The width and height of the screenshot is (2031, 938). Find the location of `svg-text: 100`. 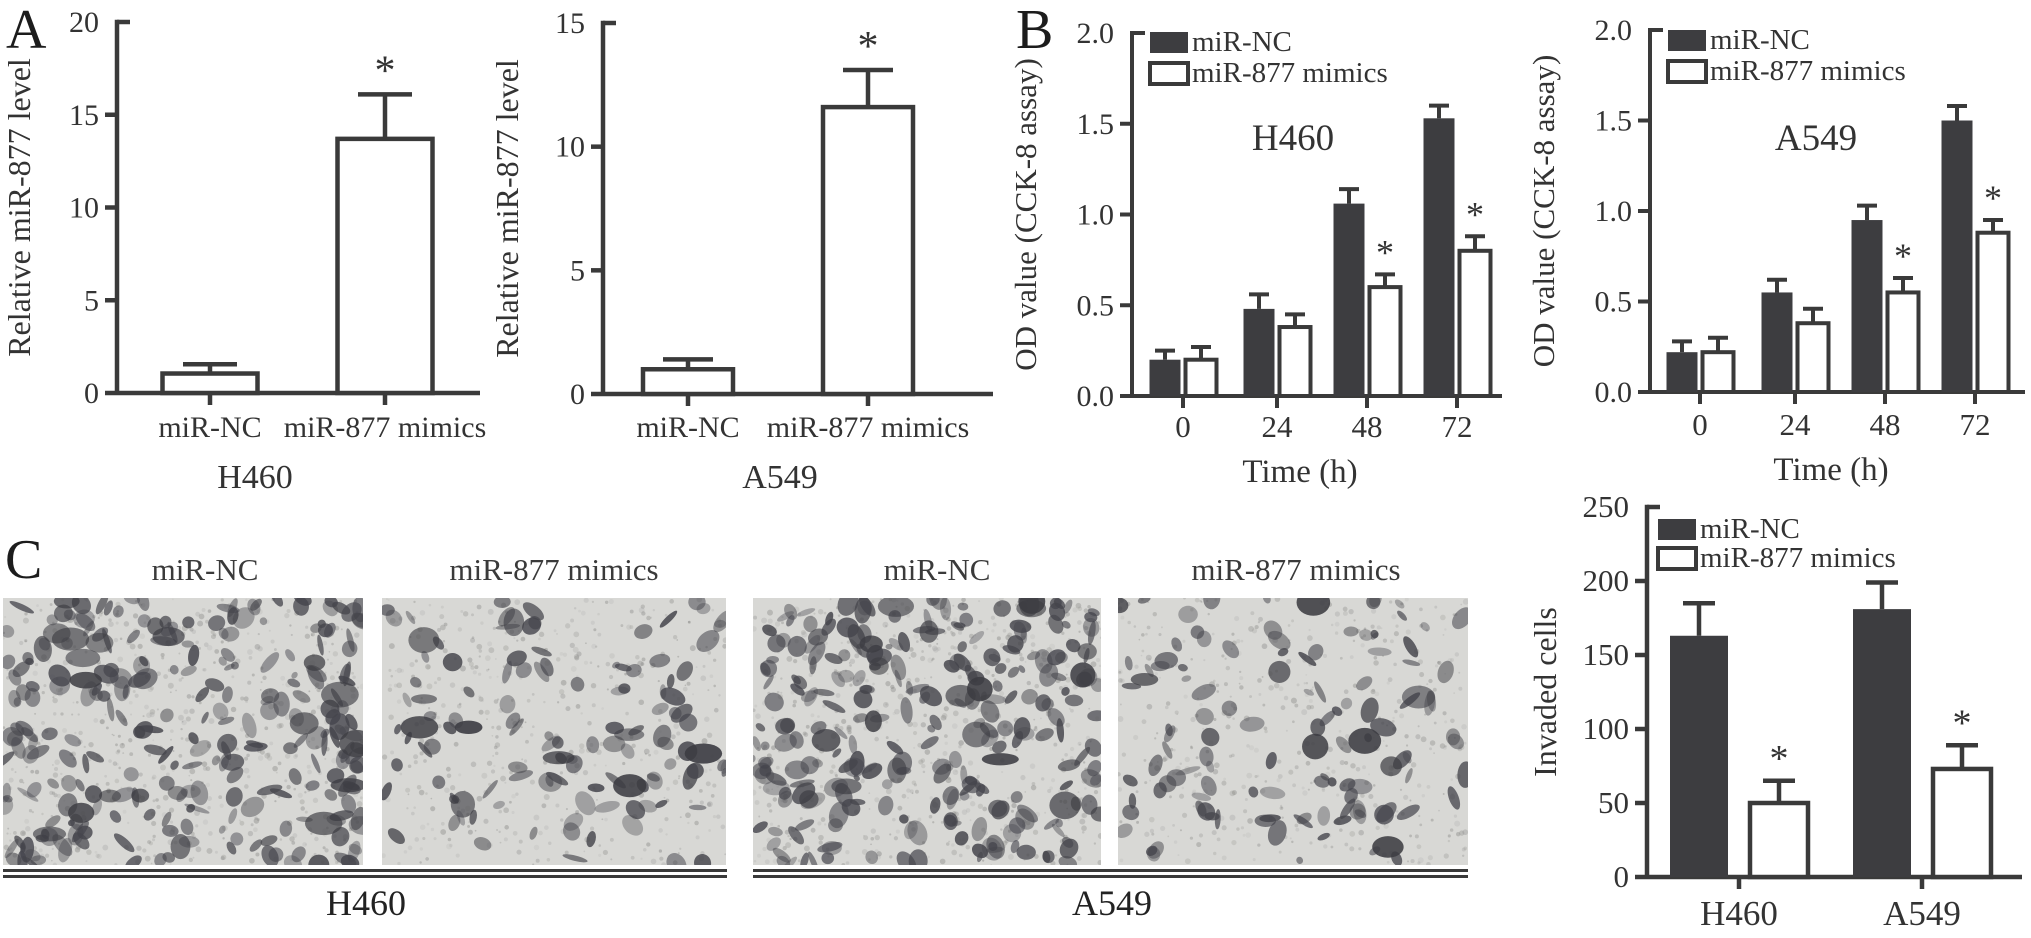

svg-text: 100 is located at coordinates (1606, 728).